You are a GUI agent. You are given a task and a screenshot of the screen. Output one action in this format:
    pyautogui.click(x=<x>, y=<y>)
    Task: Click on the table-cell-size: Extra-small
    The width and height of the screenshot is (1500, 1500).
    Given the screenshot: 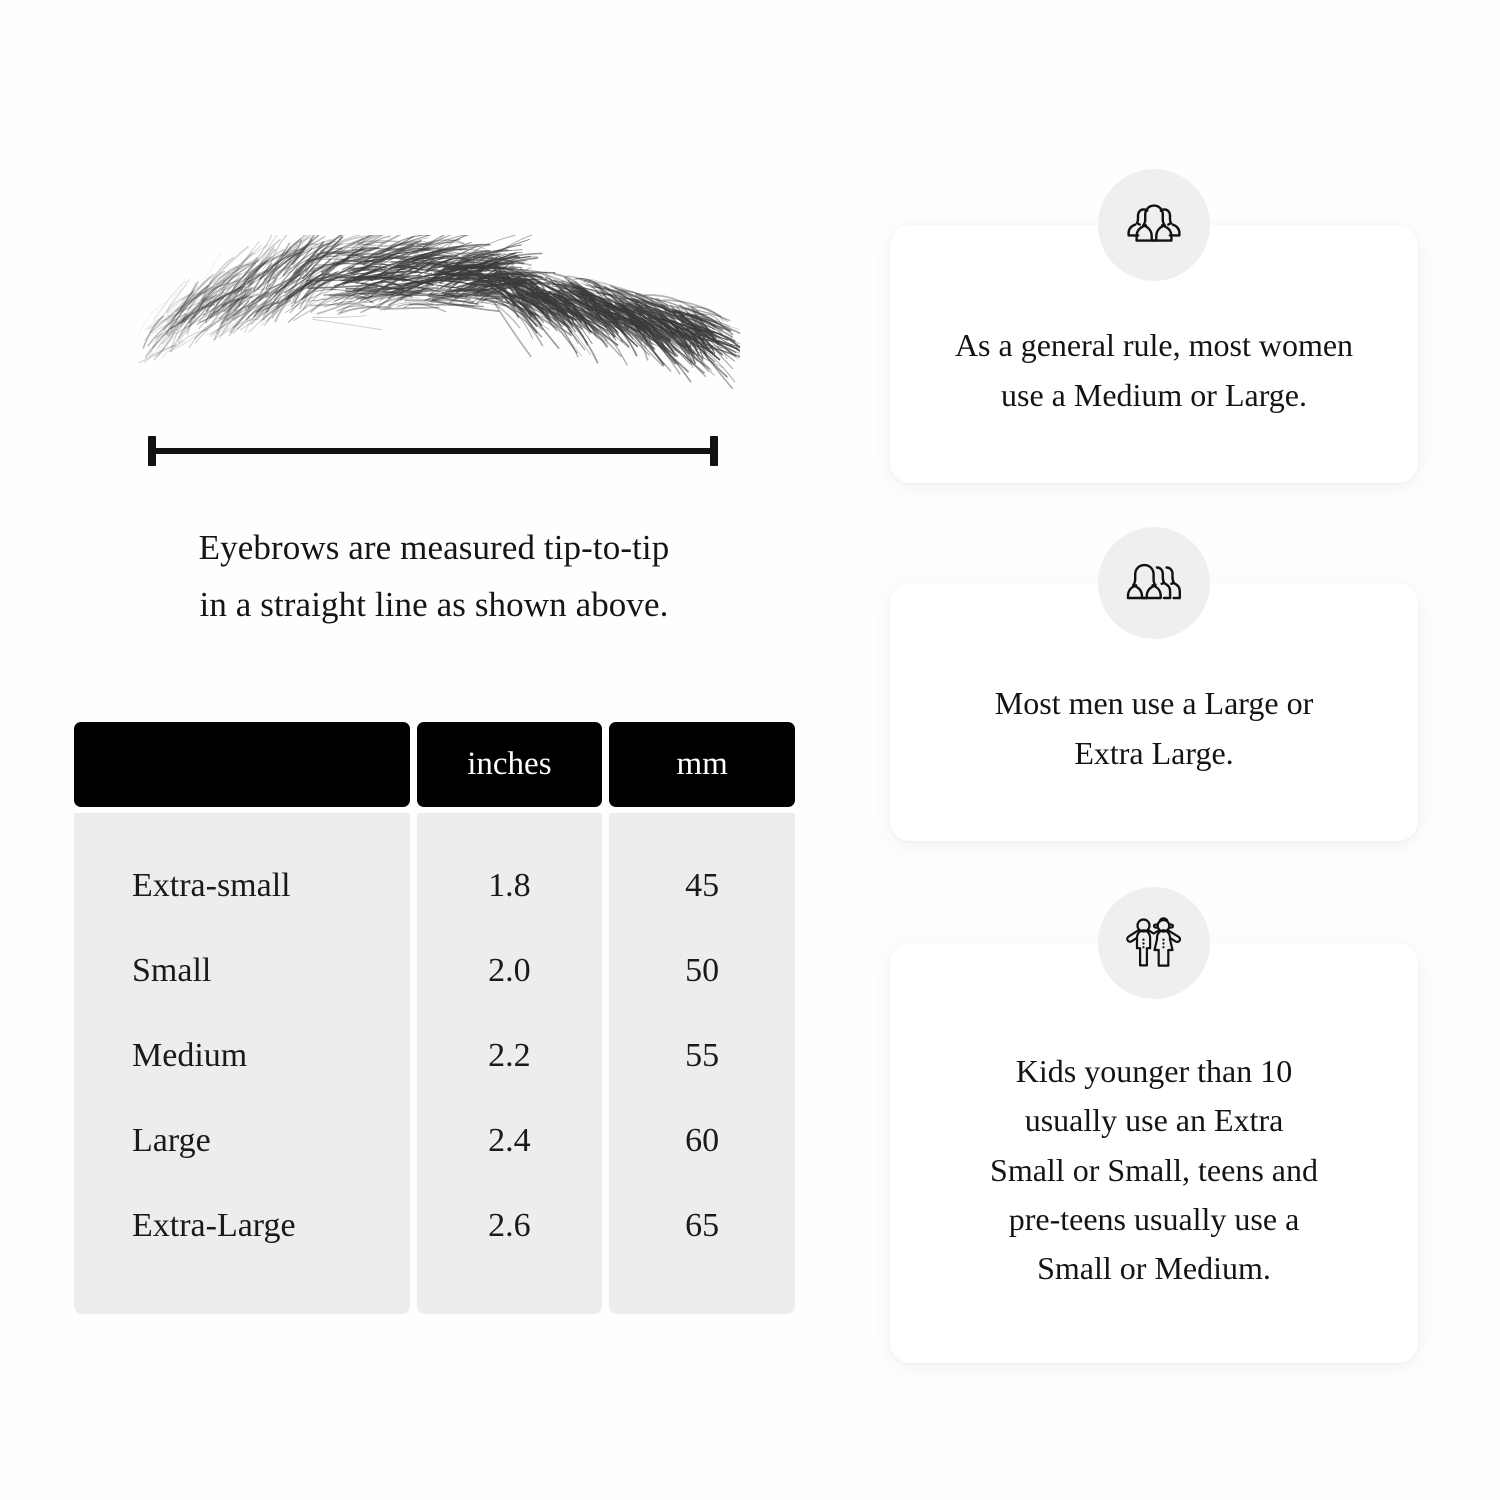 What is the action you would take?
    pyautogui.click(x=211, y=885)
    